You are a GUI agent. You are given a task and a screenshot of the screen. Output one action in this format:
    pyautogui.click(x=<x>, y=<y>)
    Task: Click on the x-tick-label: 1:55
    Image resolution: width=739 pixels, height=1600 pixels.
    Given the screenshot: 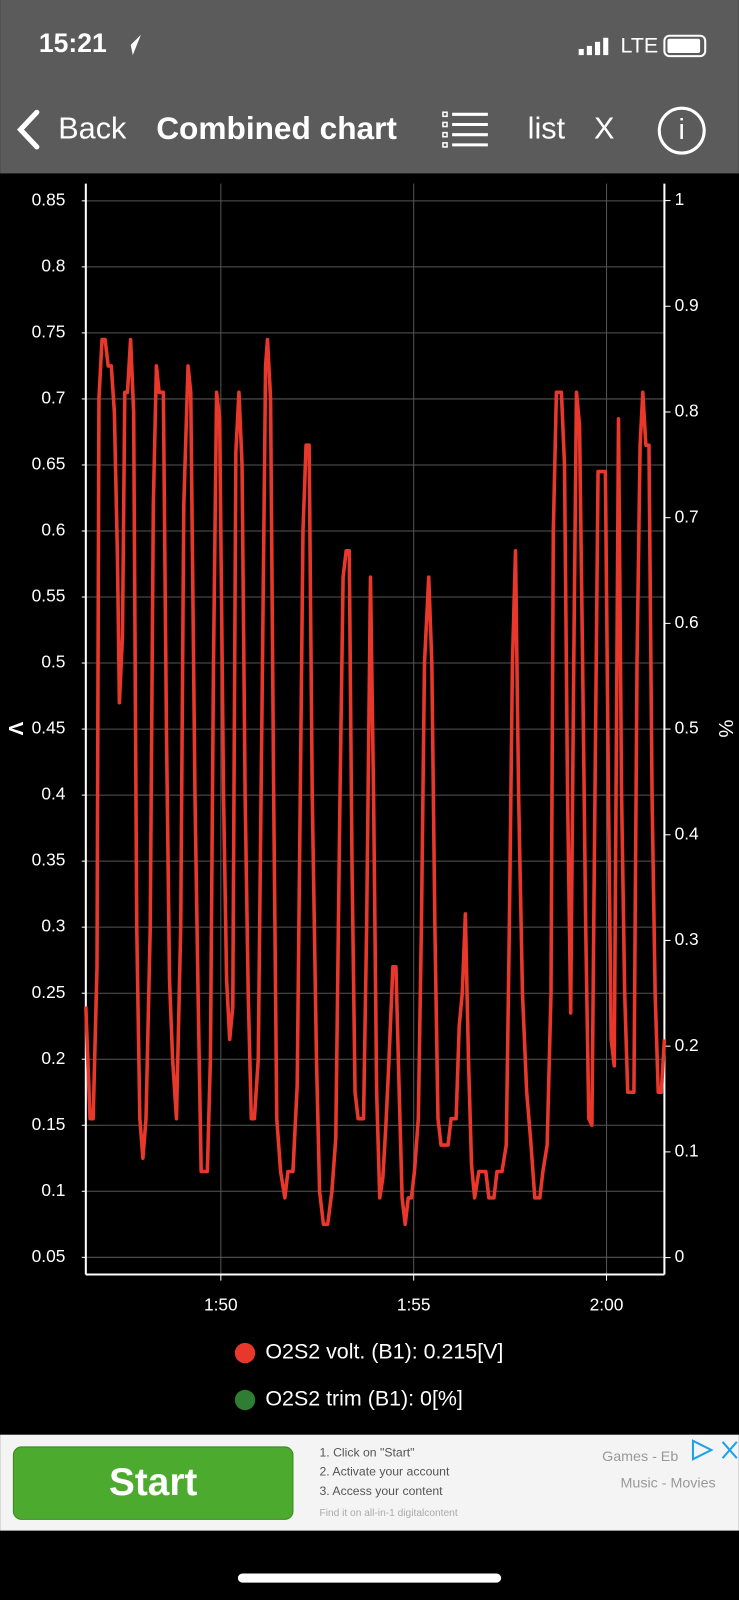 What is the action you would take?
    pyautogui.click(x=414, y=1305)
    